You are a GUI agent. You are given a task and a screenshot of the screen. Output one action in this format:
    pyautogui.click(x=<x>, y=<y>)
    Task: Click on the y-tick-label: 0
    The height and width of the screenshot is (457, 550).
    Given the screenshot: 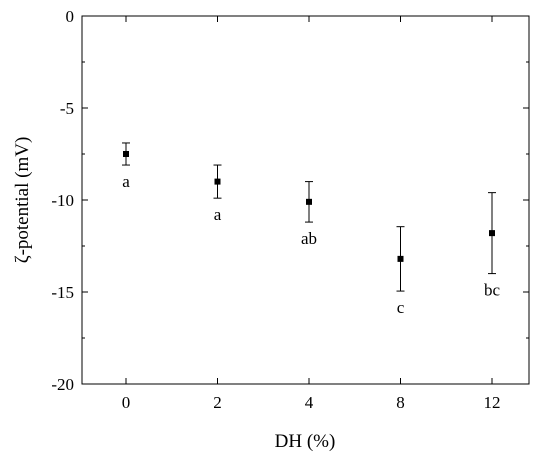 What is the action you would take?
    pyautogui.click(x=70, y=16)
    